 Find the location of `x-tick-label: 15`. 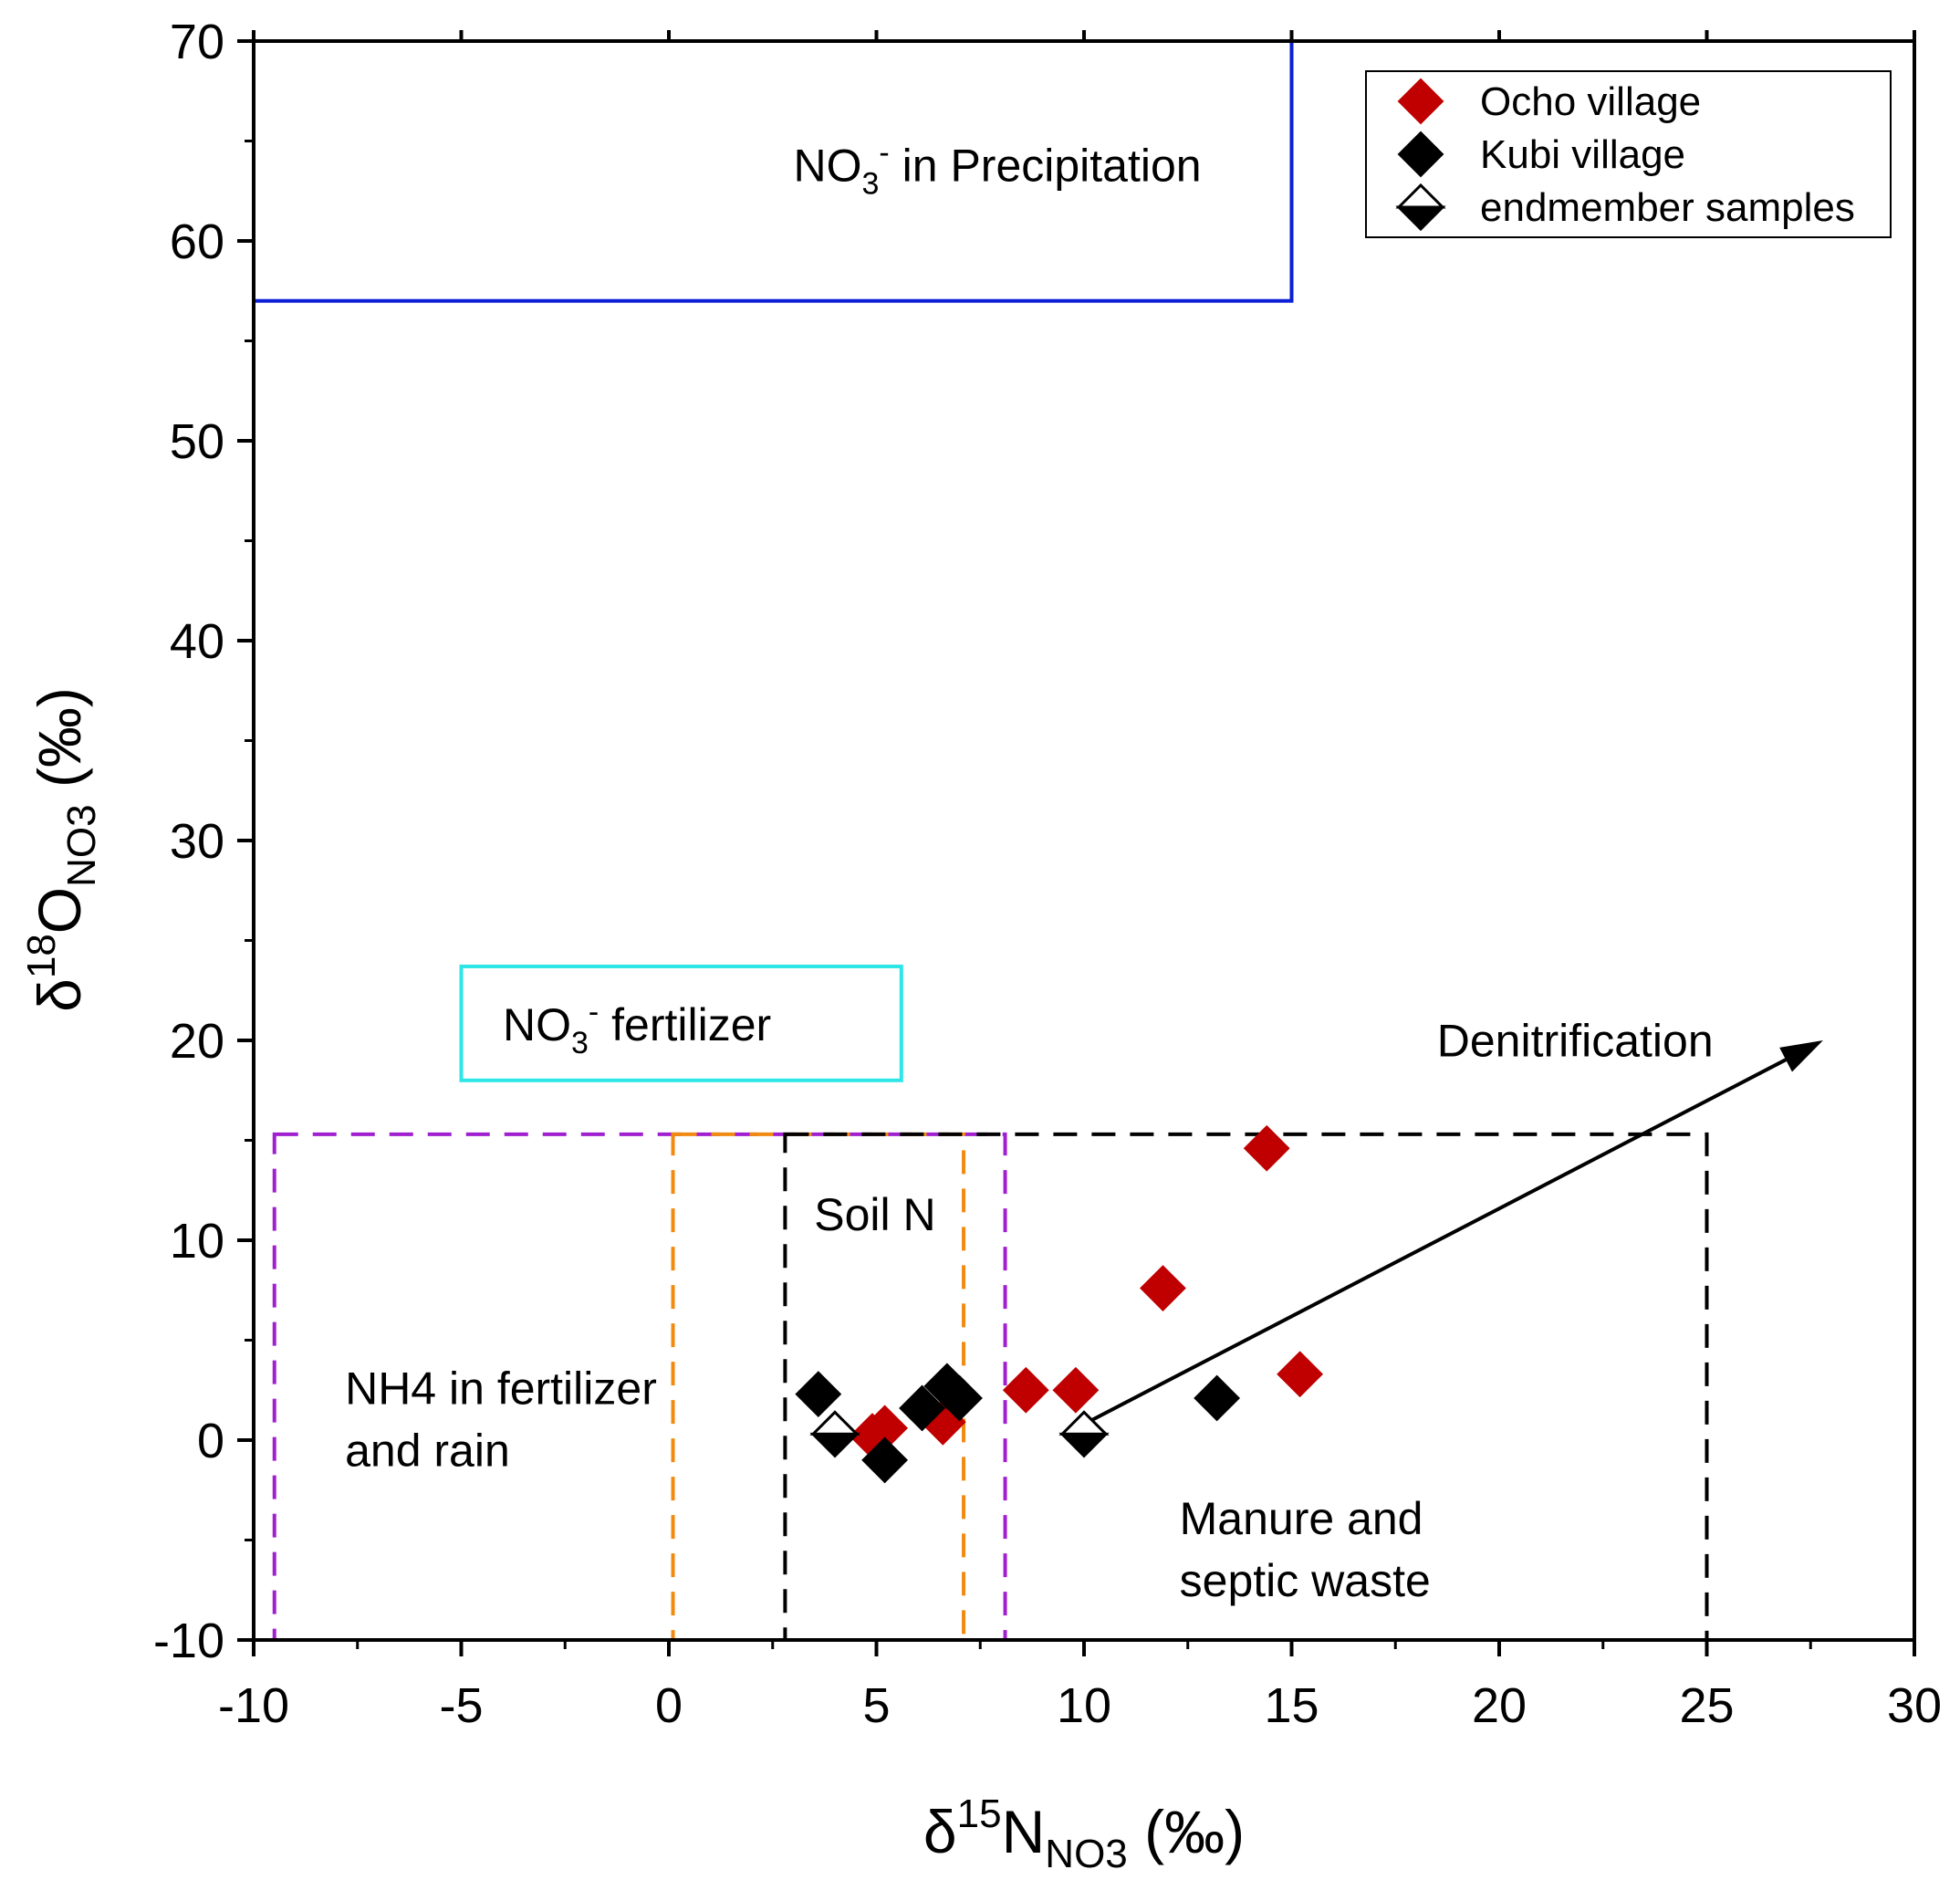

x-tick-label: 15 is located at coordinates (1291, 1705).